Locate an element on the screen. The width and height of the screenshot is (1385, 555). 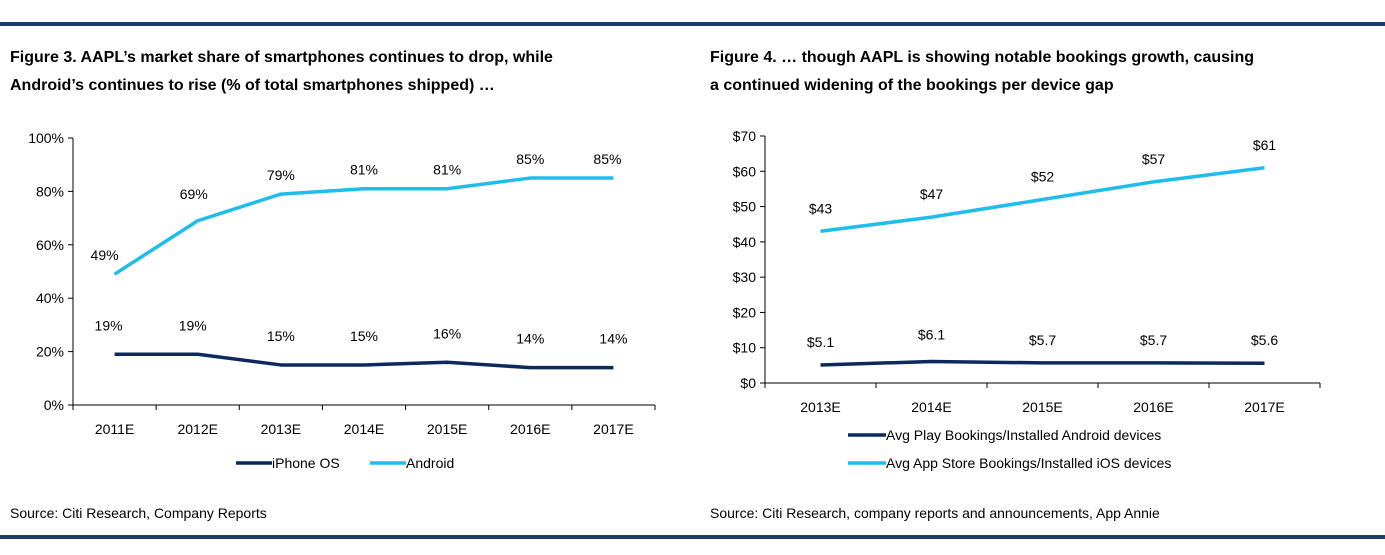
legend-label: iPhone OS is located at coordinates (306, 463).